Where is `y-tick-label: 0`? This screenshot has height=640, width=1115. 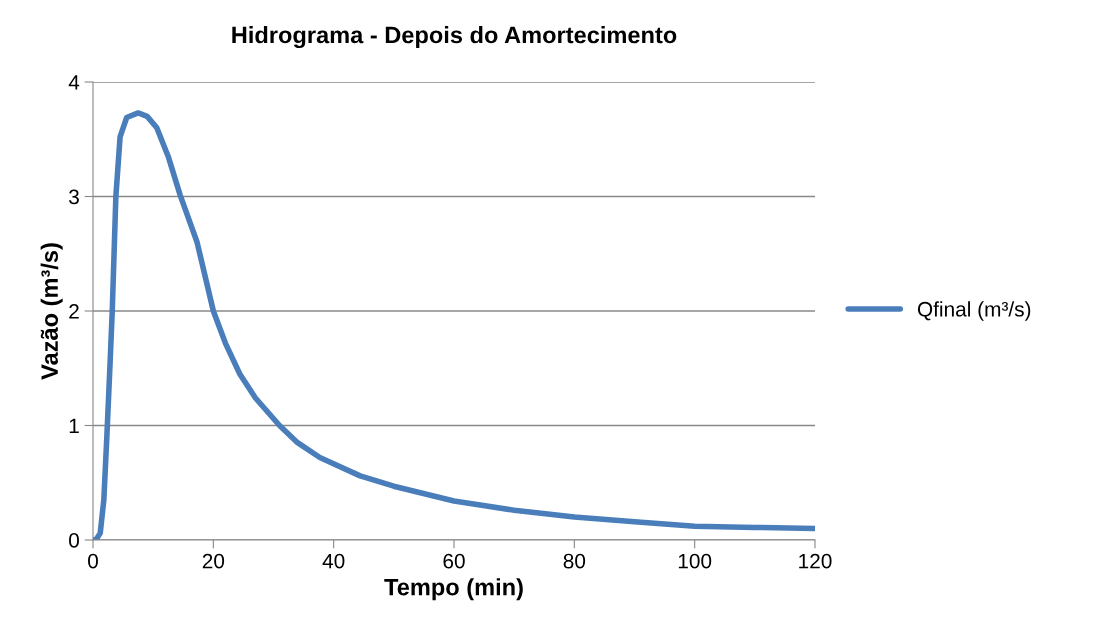
y-tick-label: 0 is located at coordinates (74, 540).